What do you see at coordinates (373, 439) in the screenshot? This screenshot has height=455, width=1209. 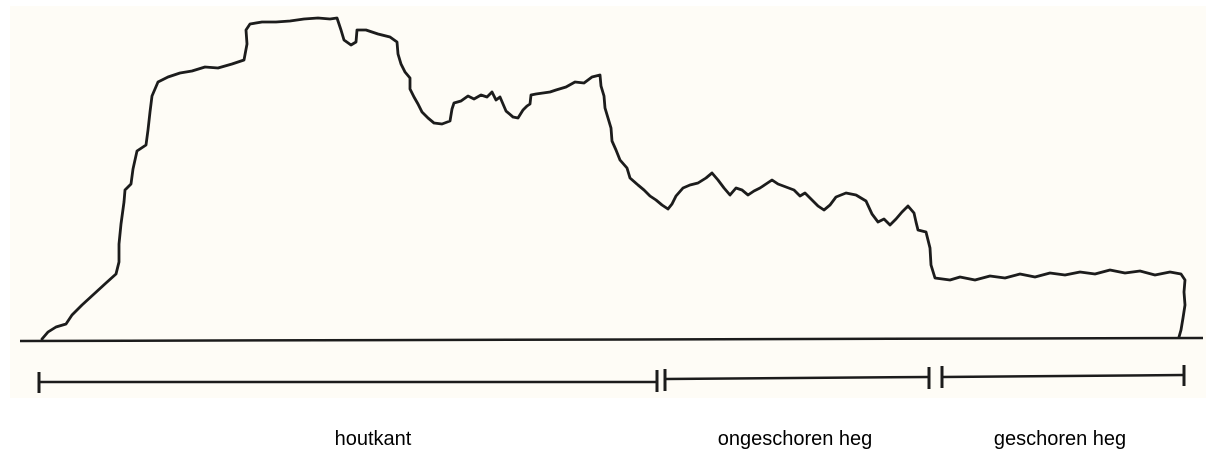 I see `section-label-houtkant: houtkant` at bounding box center [373, 439].